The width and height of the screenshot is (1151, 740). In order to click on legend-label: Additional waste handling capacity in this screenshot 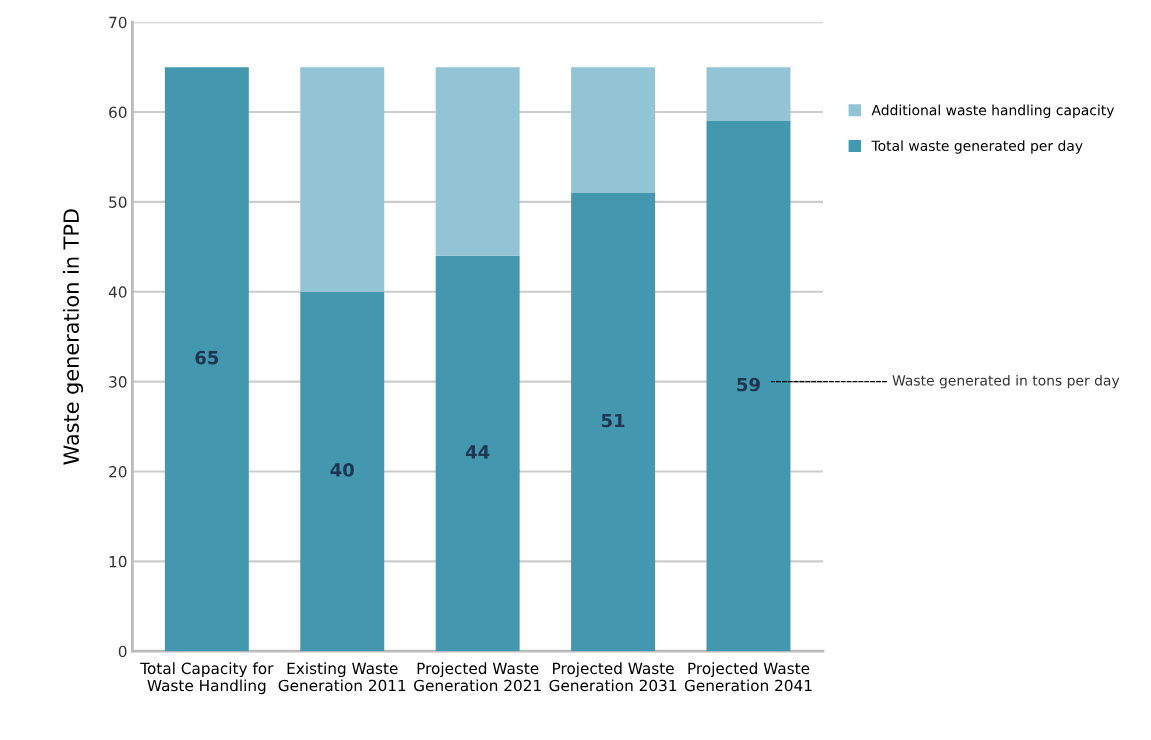, I will do `click(993, 111)`.